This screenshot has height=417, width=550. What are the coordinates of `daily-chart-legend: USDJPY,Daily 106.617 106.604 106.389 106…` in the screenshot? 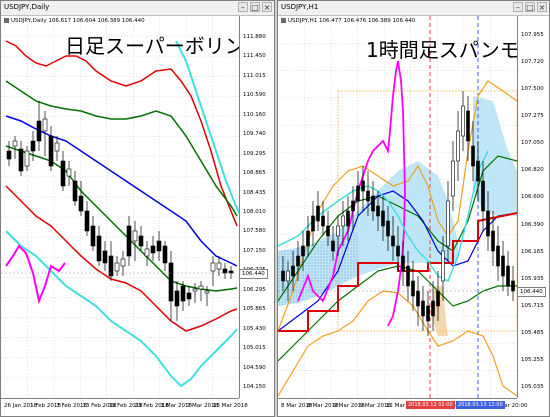 It's located at (74, 21).